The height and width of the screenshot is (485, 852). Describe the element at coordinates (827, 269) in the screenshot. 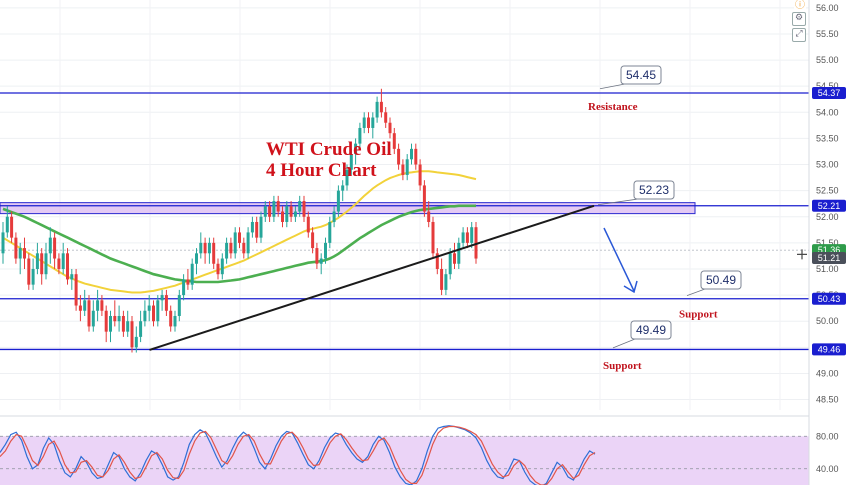

I see `y-tick-label: 51.00` at that location.